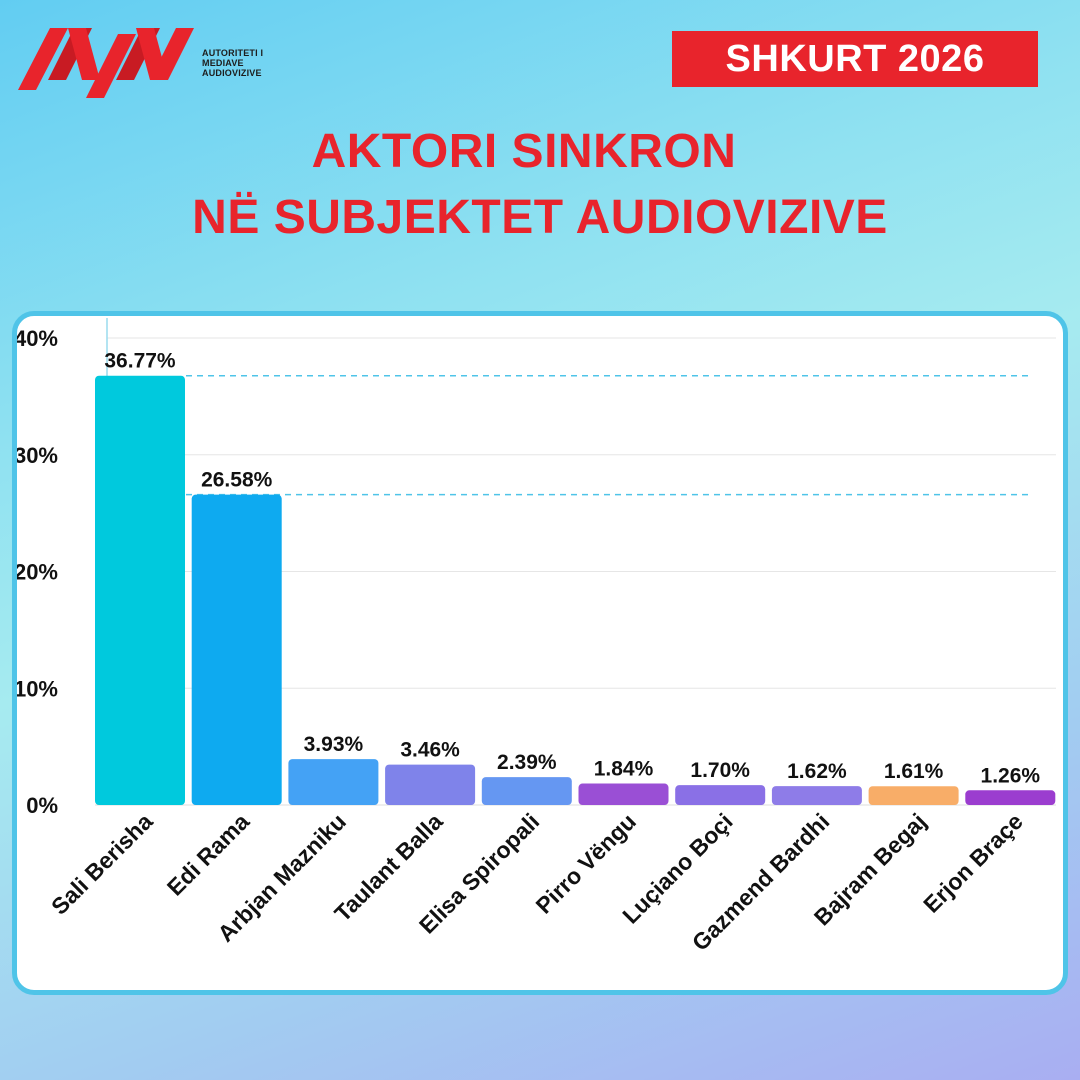  I want to click on data-label: 1.84%, so click(624, 769).